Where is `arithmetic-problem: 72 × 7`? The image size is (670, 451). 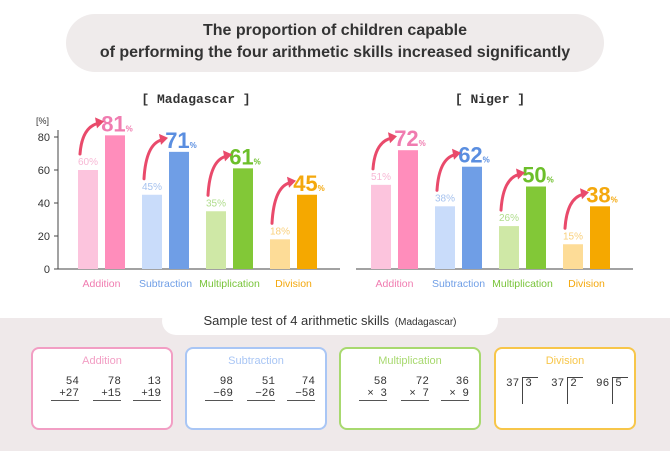 arithmetic-problem: 72 × 7 is located at coordinates (415, 388).